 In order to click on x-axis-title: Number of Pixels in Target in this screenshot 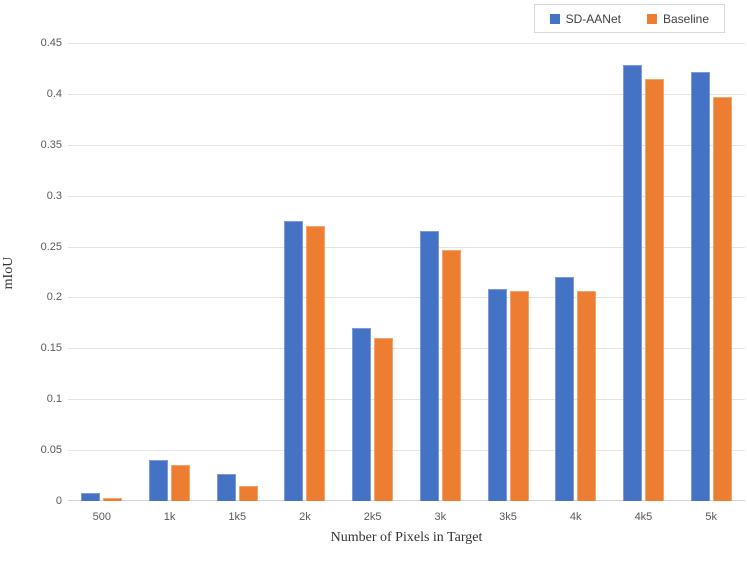, I will do `click(406, 537)`.